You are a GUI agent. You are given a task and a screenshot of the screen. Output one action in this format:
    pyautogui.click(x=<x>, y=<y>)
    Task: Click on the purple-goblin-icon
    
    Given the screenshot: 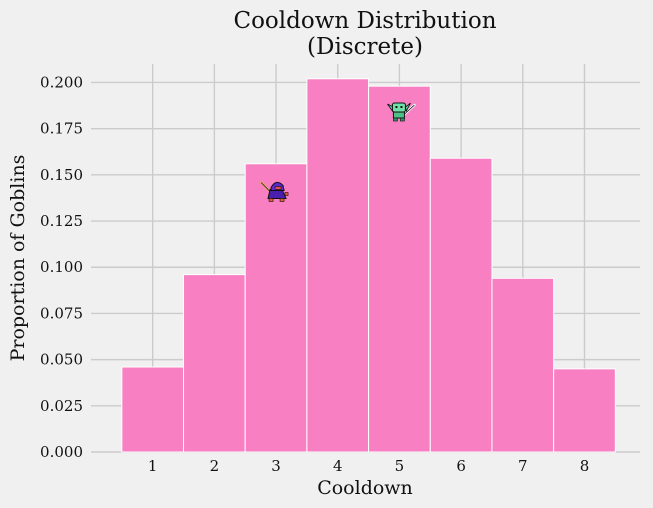 What is the action you would take?
    pyautogui.click(x=274, y=191)
    